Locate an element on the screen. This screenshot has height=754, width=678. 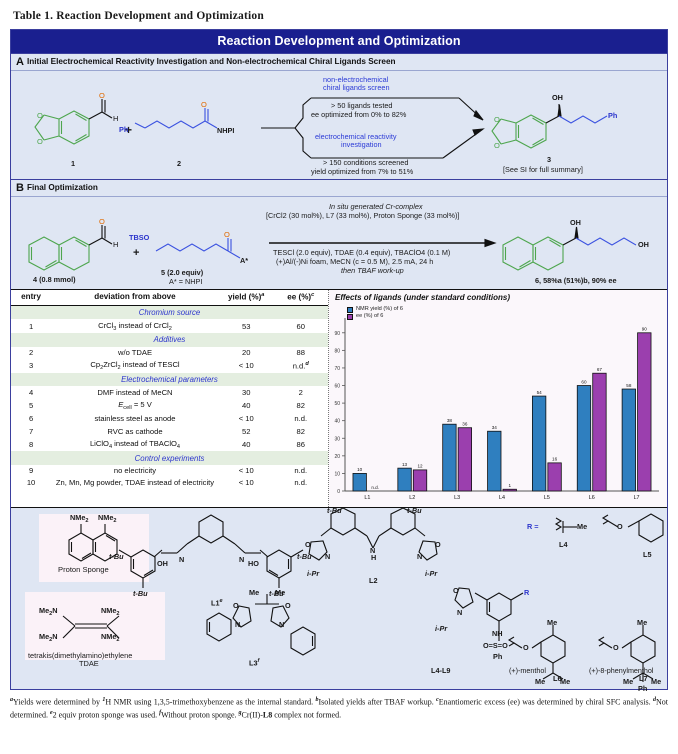
table-row: 8 LiClO4 instead of TBAClO4 40 86 is located at coordinates (169, 444).